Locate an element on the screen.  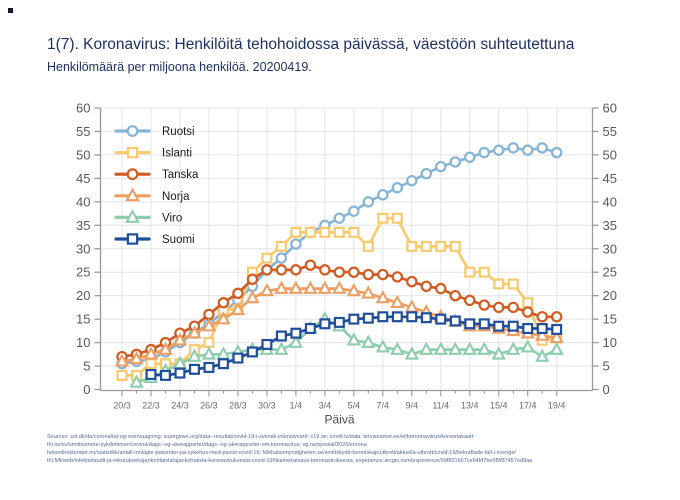
x-tick-label: 7/4 is located at coordinates (383, 406).